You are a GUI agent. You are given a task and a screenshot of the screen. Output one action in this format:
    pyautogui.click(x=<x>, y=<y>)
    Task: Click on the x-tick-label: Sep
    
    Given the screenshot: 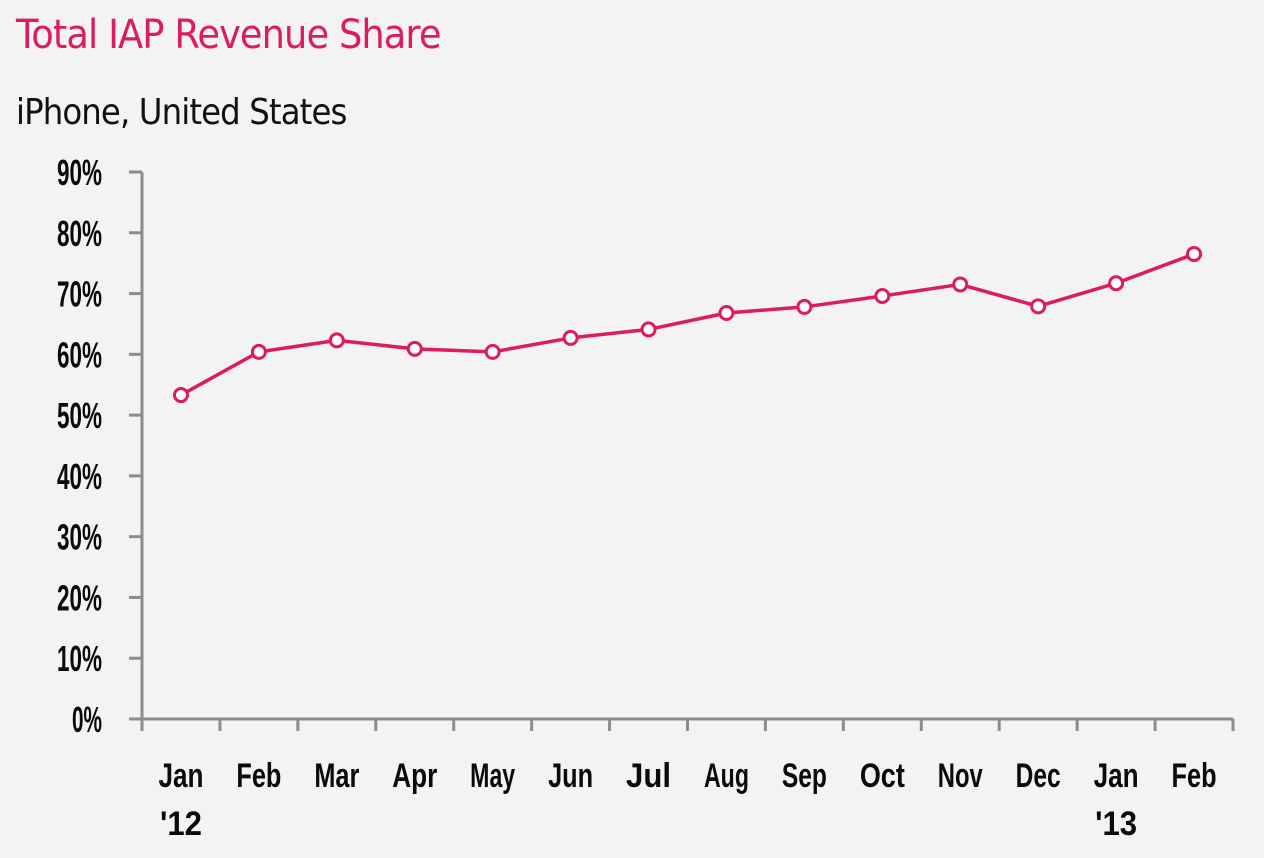 What is the action you would take?
    pyautogui.click(x=804, y=776)
    